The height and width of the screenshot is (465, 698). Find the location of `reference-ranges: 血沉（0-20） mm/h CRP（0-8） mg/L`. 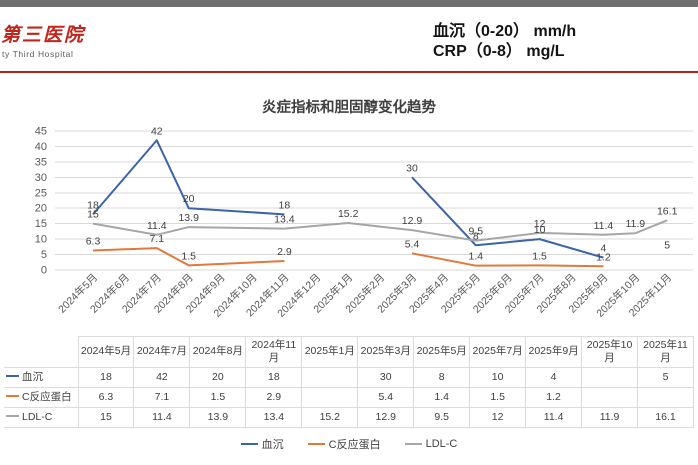

reference-ranges: 血沉（0-20） mm/h CRP（0-8） mg/L is located at coordinates (504, 42).